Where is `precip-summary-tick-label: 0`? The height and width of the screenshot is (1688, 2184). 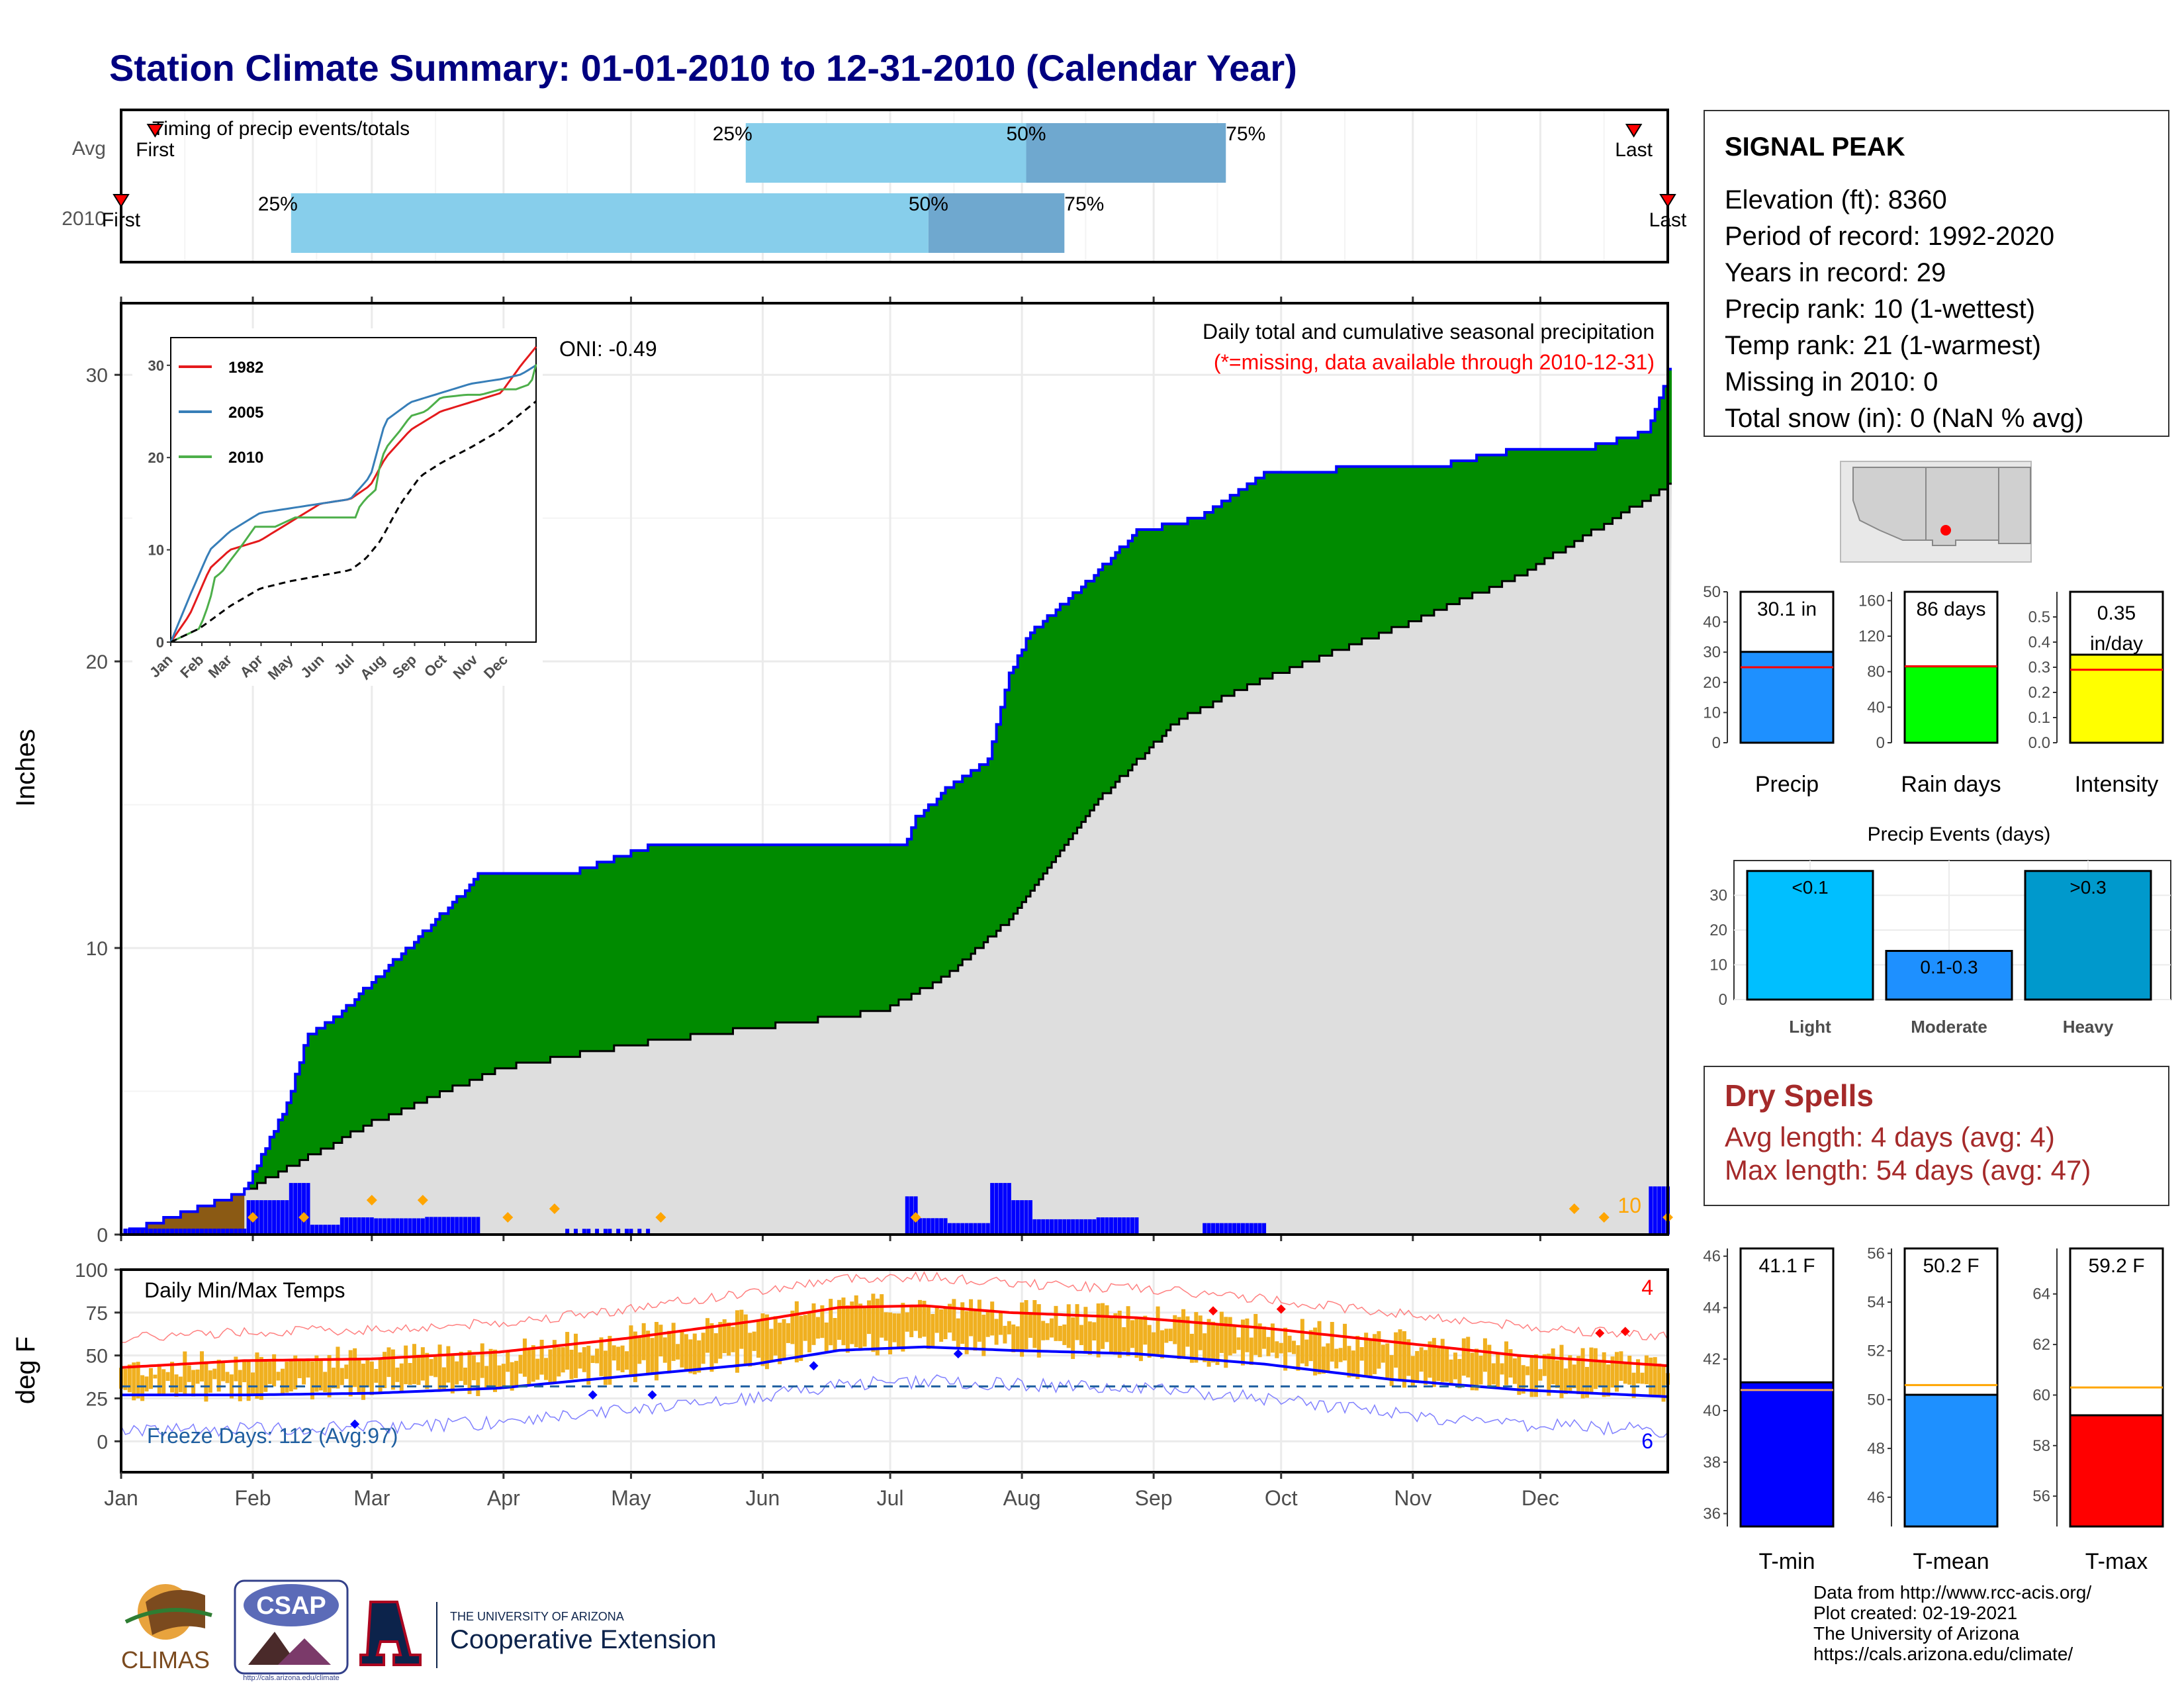
precip-summary-tick-label: 0 is located at coordinates (1716, 743).